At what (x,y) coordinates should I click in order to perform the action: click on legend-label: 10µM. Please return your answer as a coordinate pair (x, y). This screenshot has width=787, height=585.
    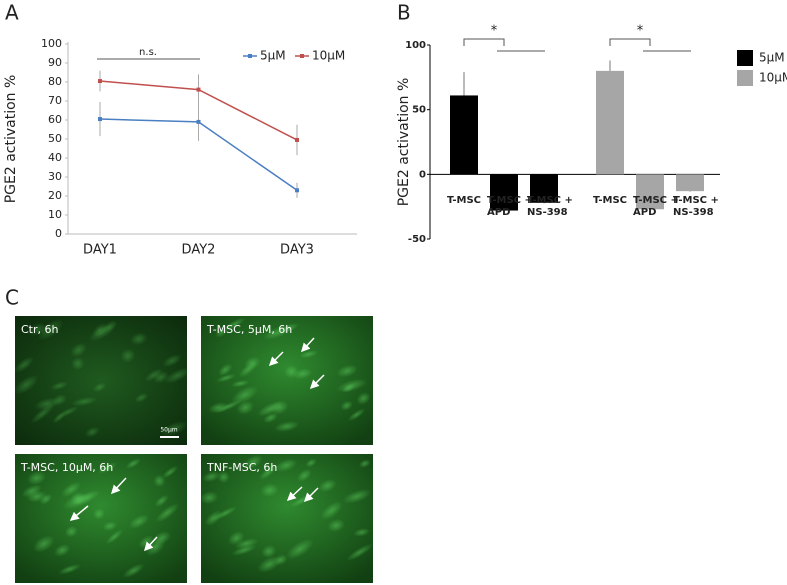
    Looking at the image, I should click on (328, 56).